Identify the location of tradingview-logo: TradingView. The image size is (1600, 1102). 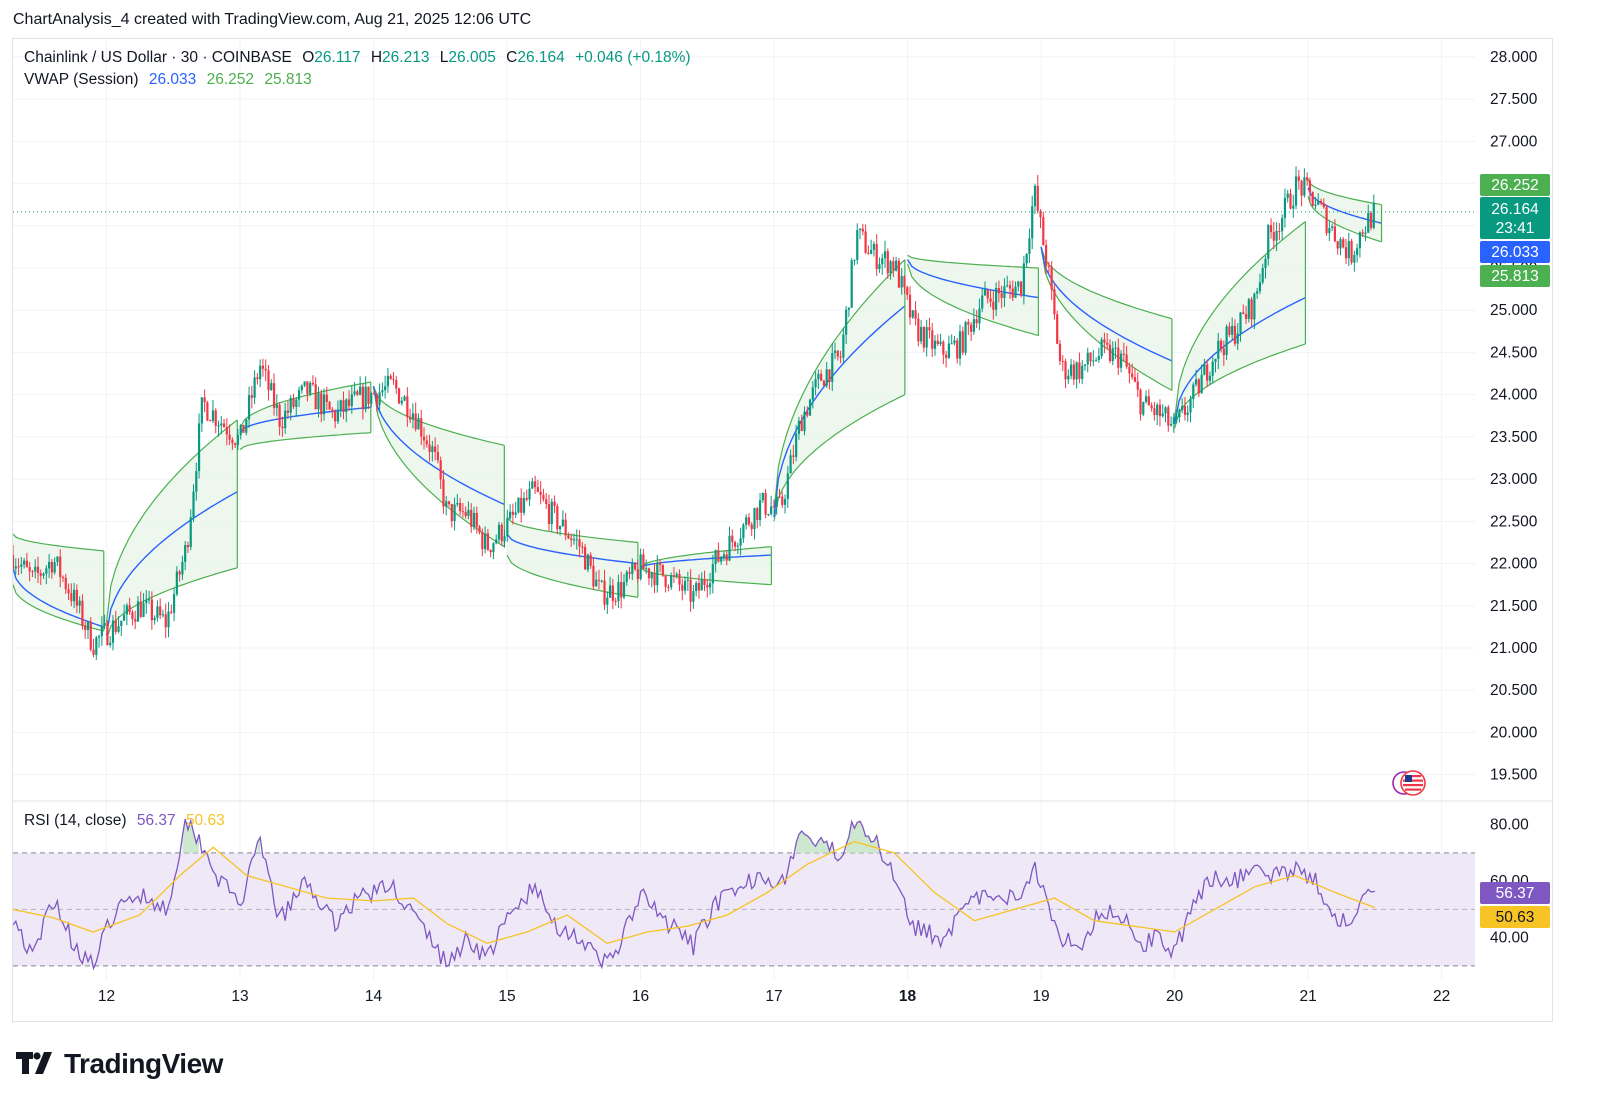
(119, 1064).